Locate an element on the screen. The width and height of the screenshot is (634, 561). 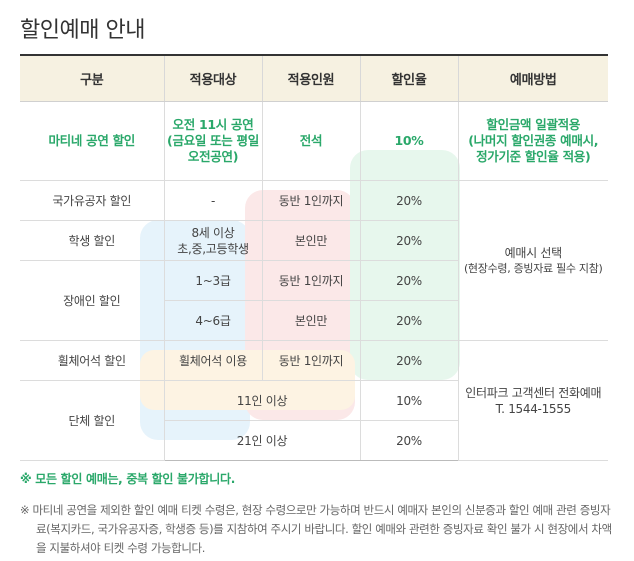
disabled-rate-b: 20% is located at coordinates (409, 320).